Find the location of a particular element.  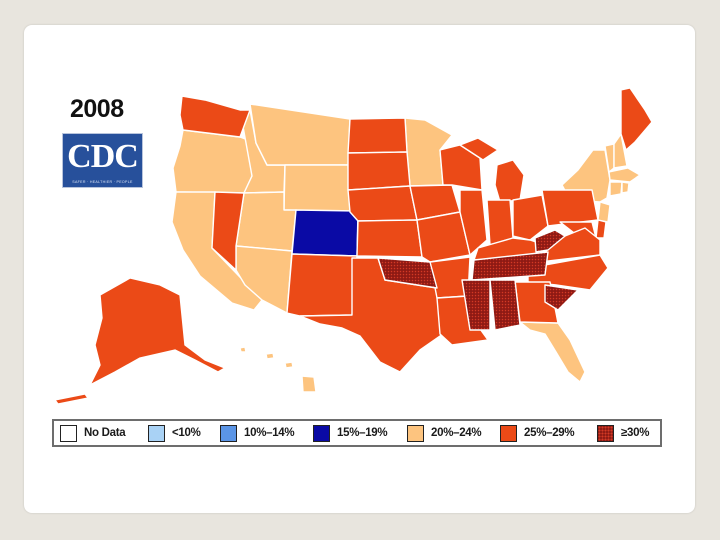

legend-label-30-plus: ≥30% is located at coordinates (635, 433).